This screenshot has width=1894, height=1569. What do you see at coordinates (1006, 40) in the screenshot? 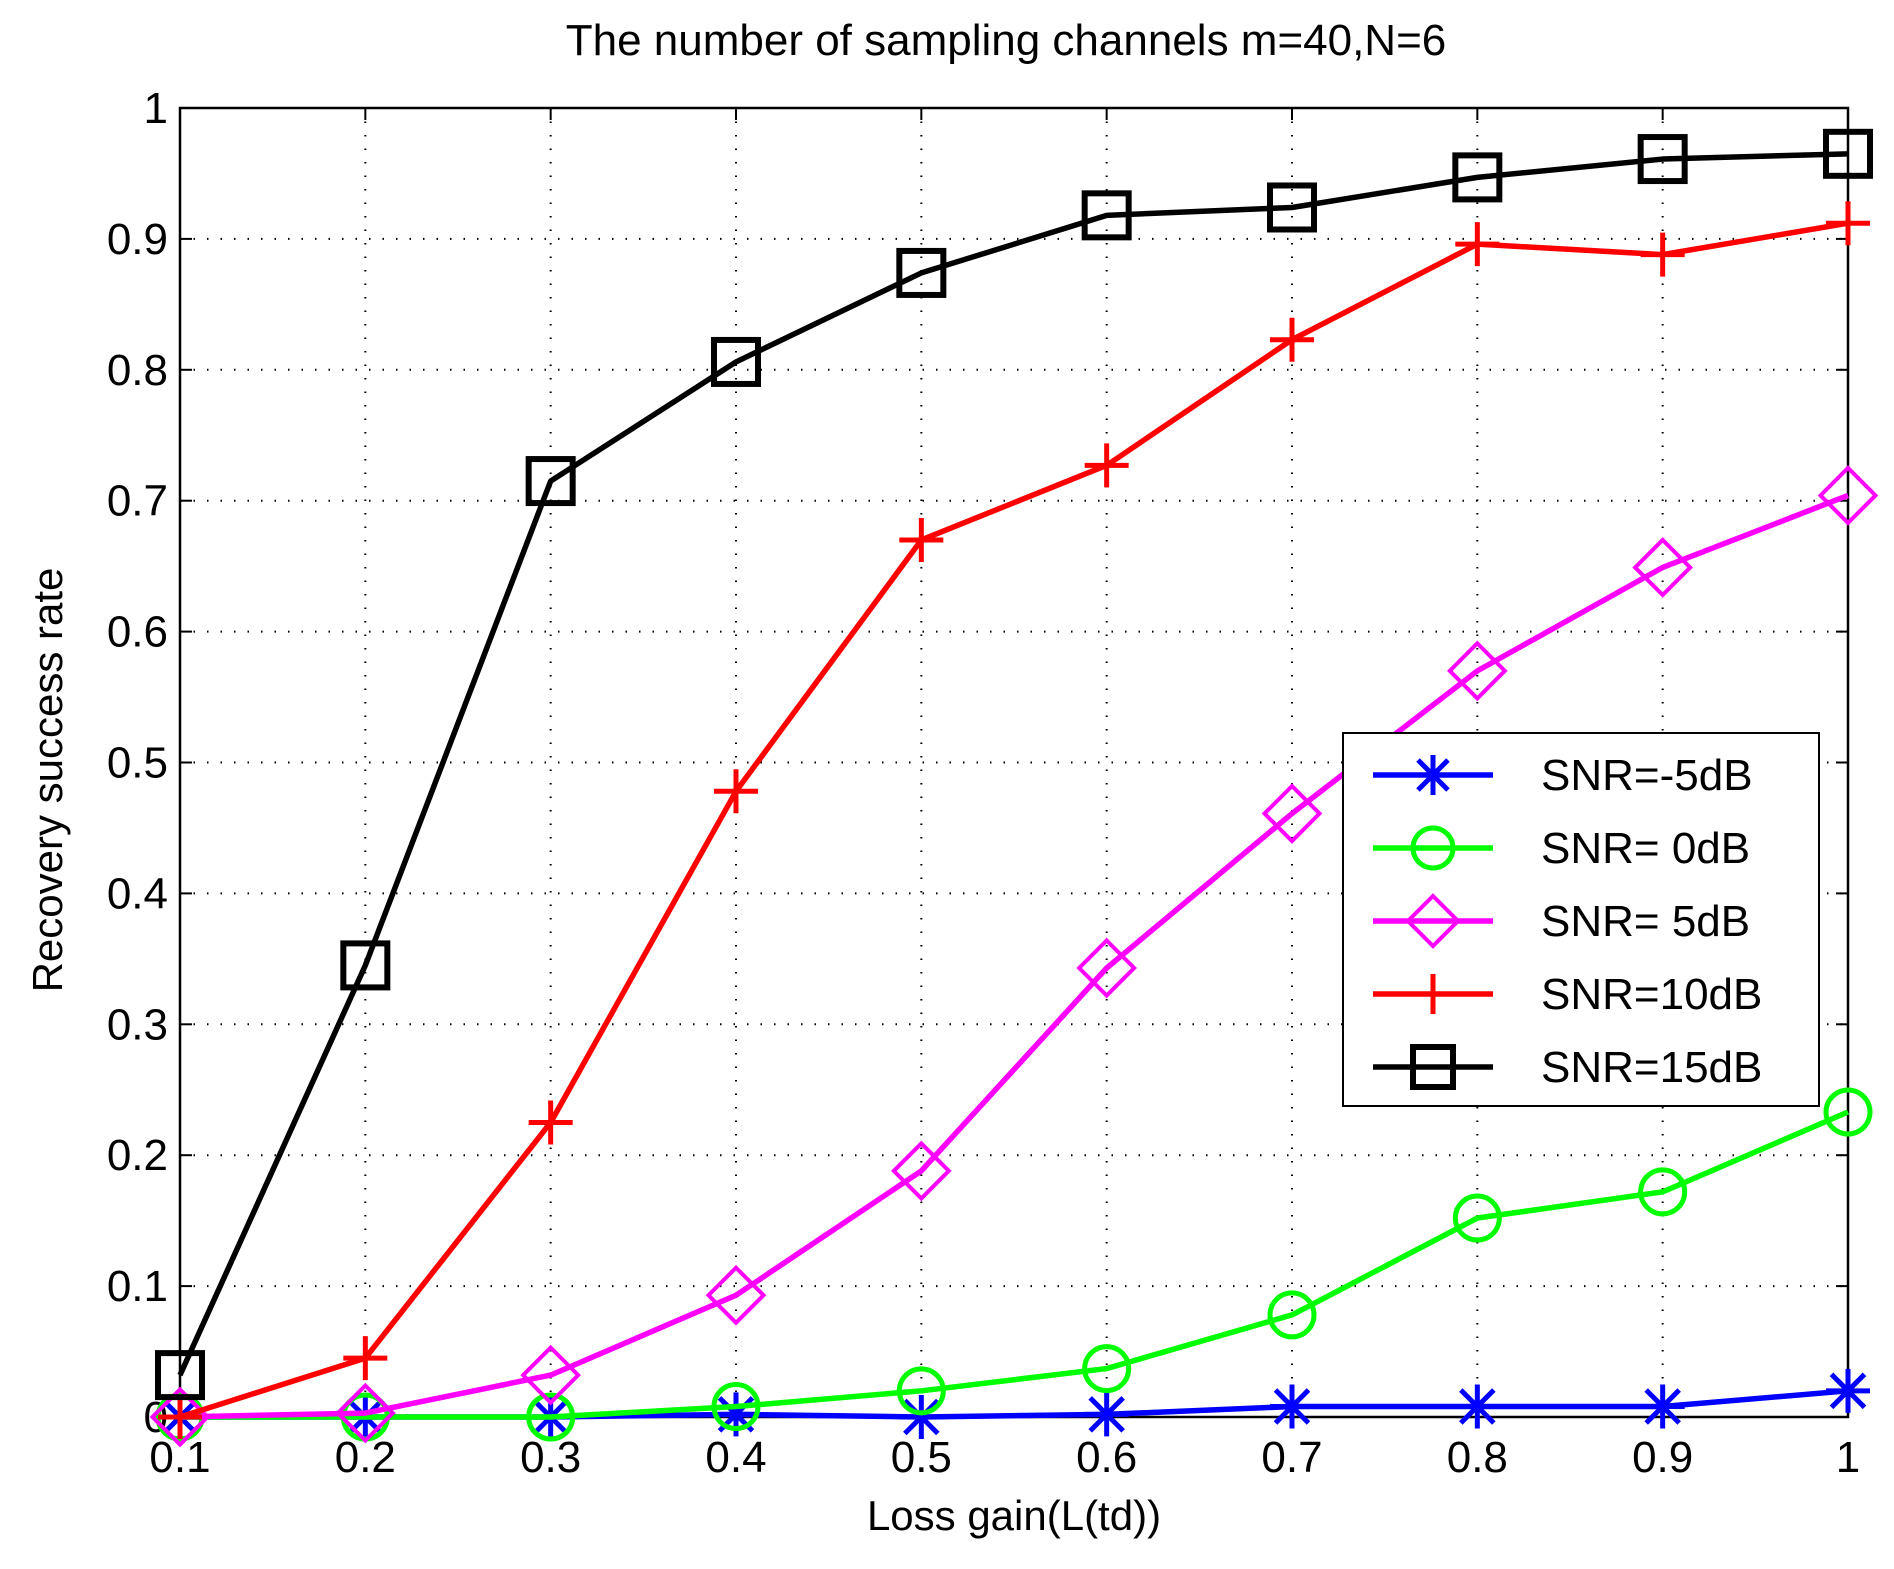
I see `chart-title: The number of sampling channels m=40,N=6` at bounding box center [1006, 40].